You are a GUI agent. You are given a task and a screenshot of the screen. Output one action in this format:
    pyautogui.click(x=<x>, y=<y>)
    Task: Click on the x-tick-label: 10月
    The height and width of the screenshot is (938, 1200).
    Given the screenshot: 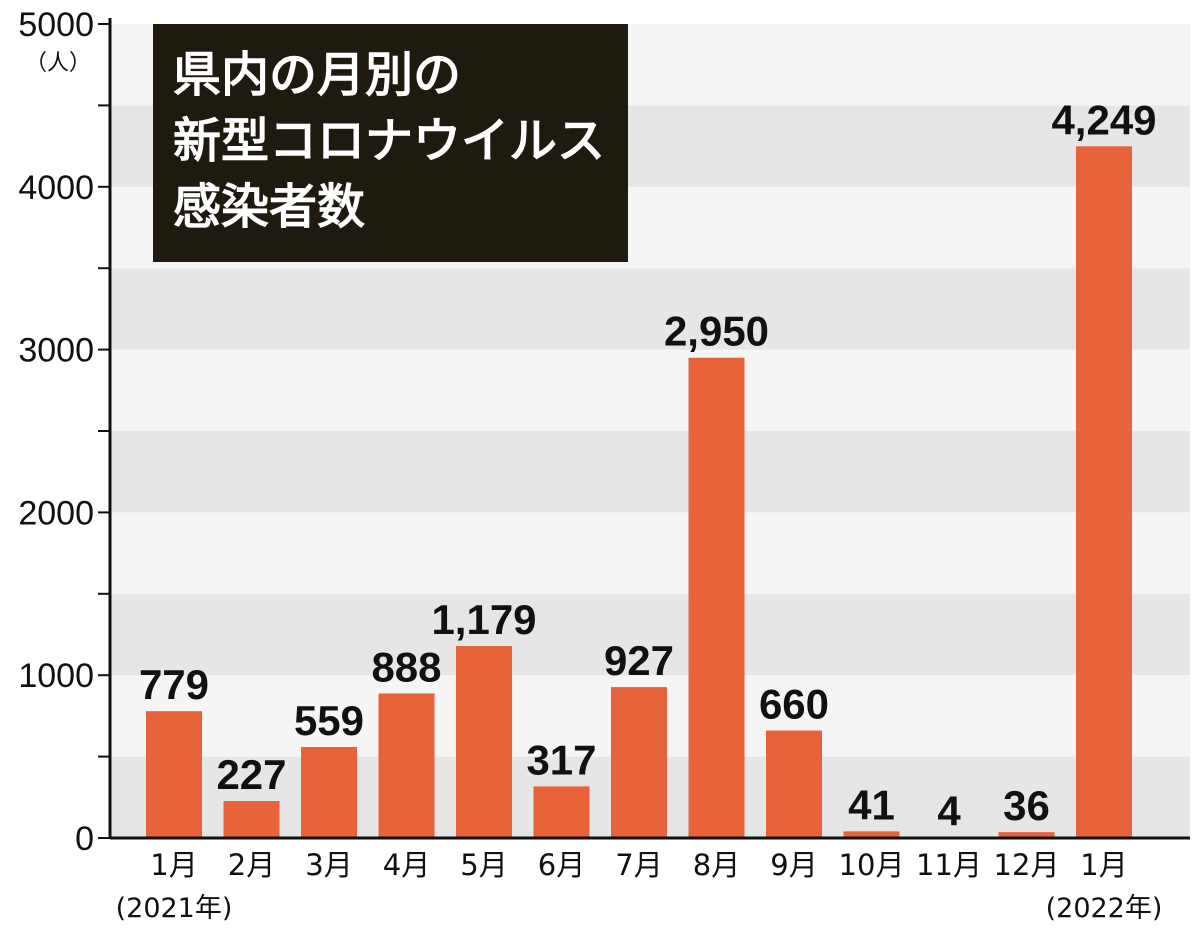 What is the action you would take?
    pyautogui.click(x=872, y=865)
    